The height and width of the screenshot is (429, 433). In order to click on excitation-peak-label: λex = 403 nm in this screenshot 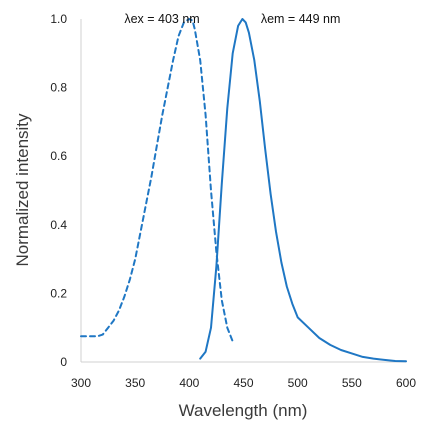, I will do `click(161, 19)`.